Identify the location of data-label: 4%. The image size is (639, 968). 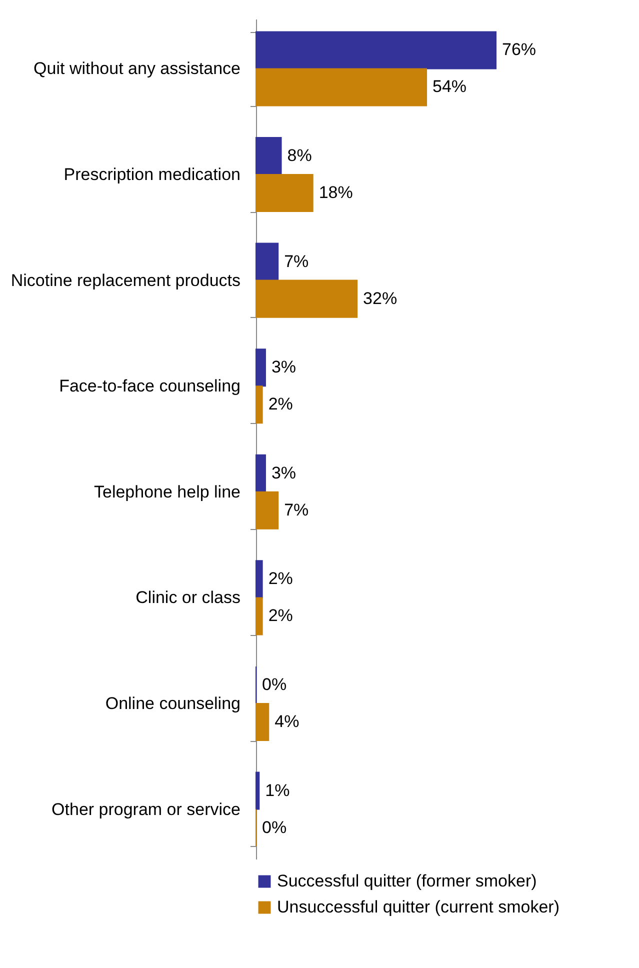
(287, 721).